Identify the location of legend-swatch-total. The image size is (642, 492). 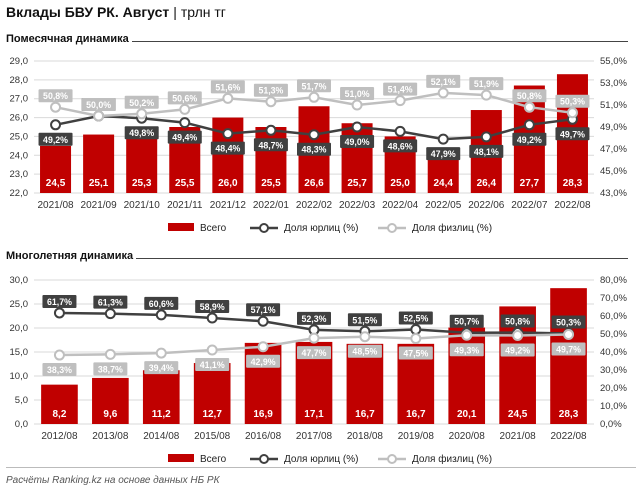
(181, 227).